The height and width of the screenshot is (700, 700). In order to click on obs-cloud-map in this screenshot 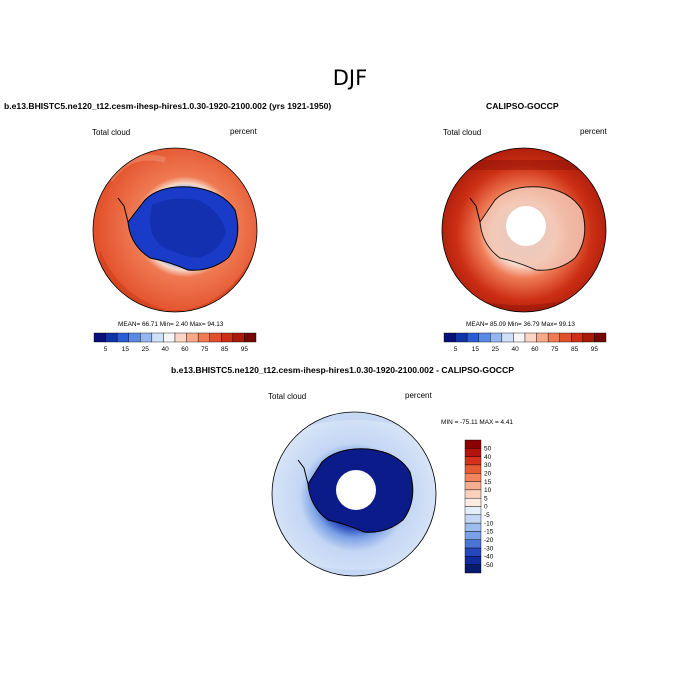, I will do `click(524, 230)`.